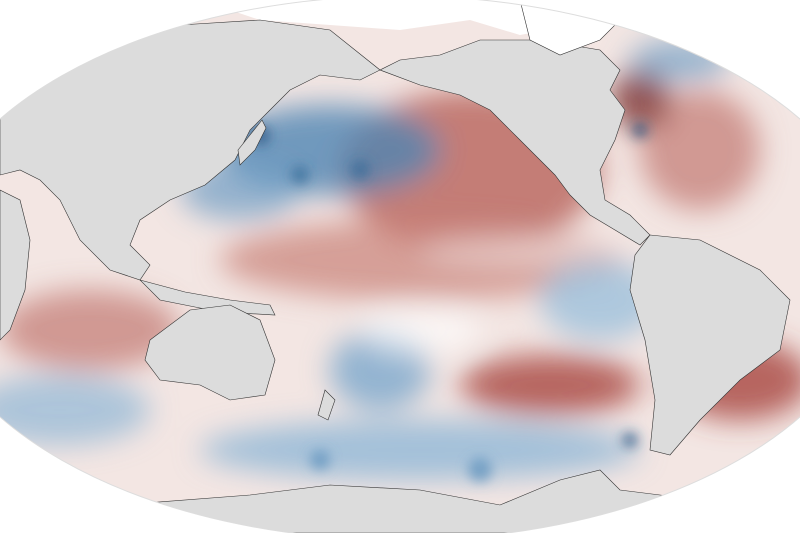 The image size is (800, 533). What do you see at coordinates (326, 405) in the screenshot?
I see `new-zealand` at bounding box center [326, 405].